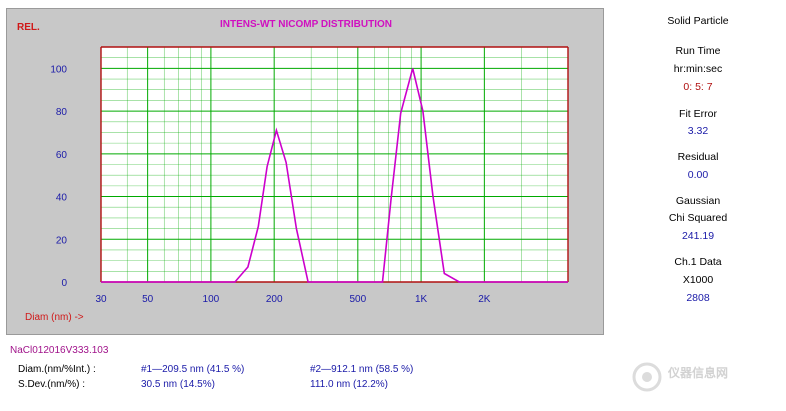 This screenshot has height=411, width=786. Describe the element at coordinates (64, 283) in the screenshot. I see `y-tick-label: 0` at that location.